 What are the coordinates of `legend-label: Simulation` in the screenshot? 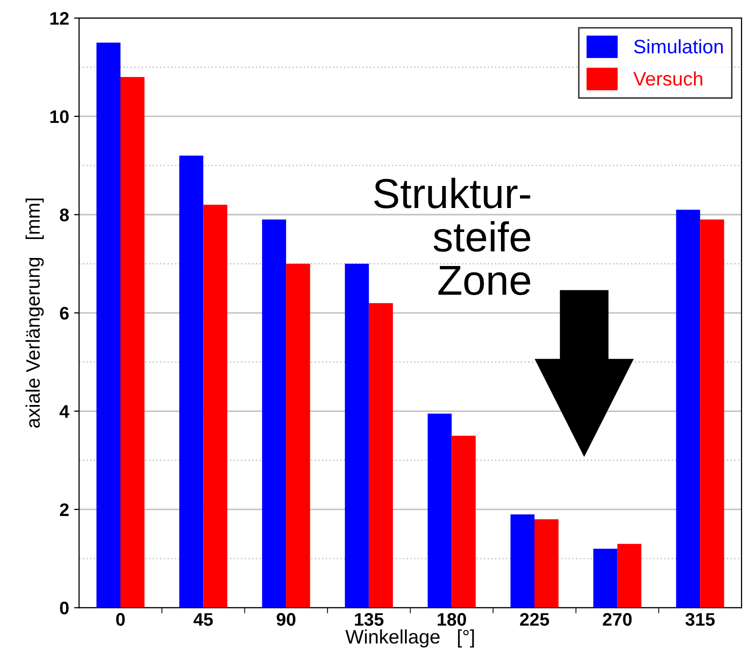 It's located at (678, 46).